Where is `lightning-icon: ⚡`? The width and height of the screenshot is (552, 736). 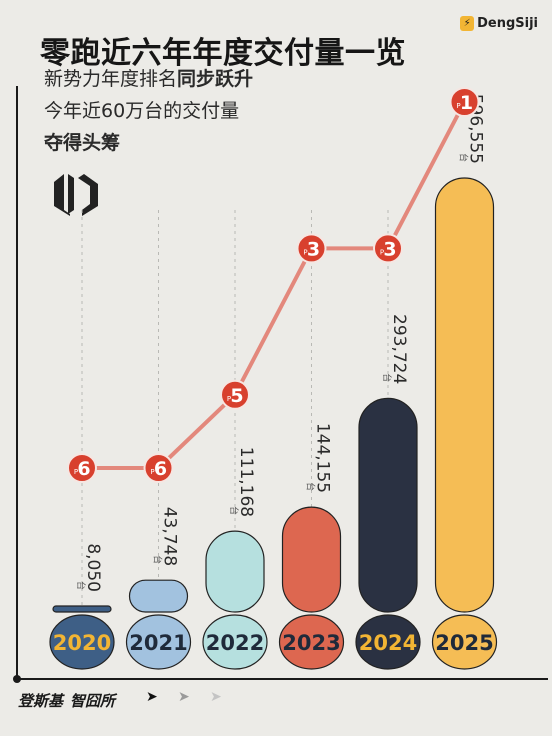
lightning-icon: ⚡ is located at coordinates (467, 23).